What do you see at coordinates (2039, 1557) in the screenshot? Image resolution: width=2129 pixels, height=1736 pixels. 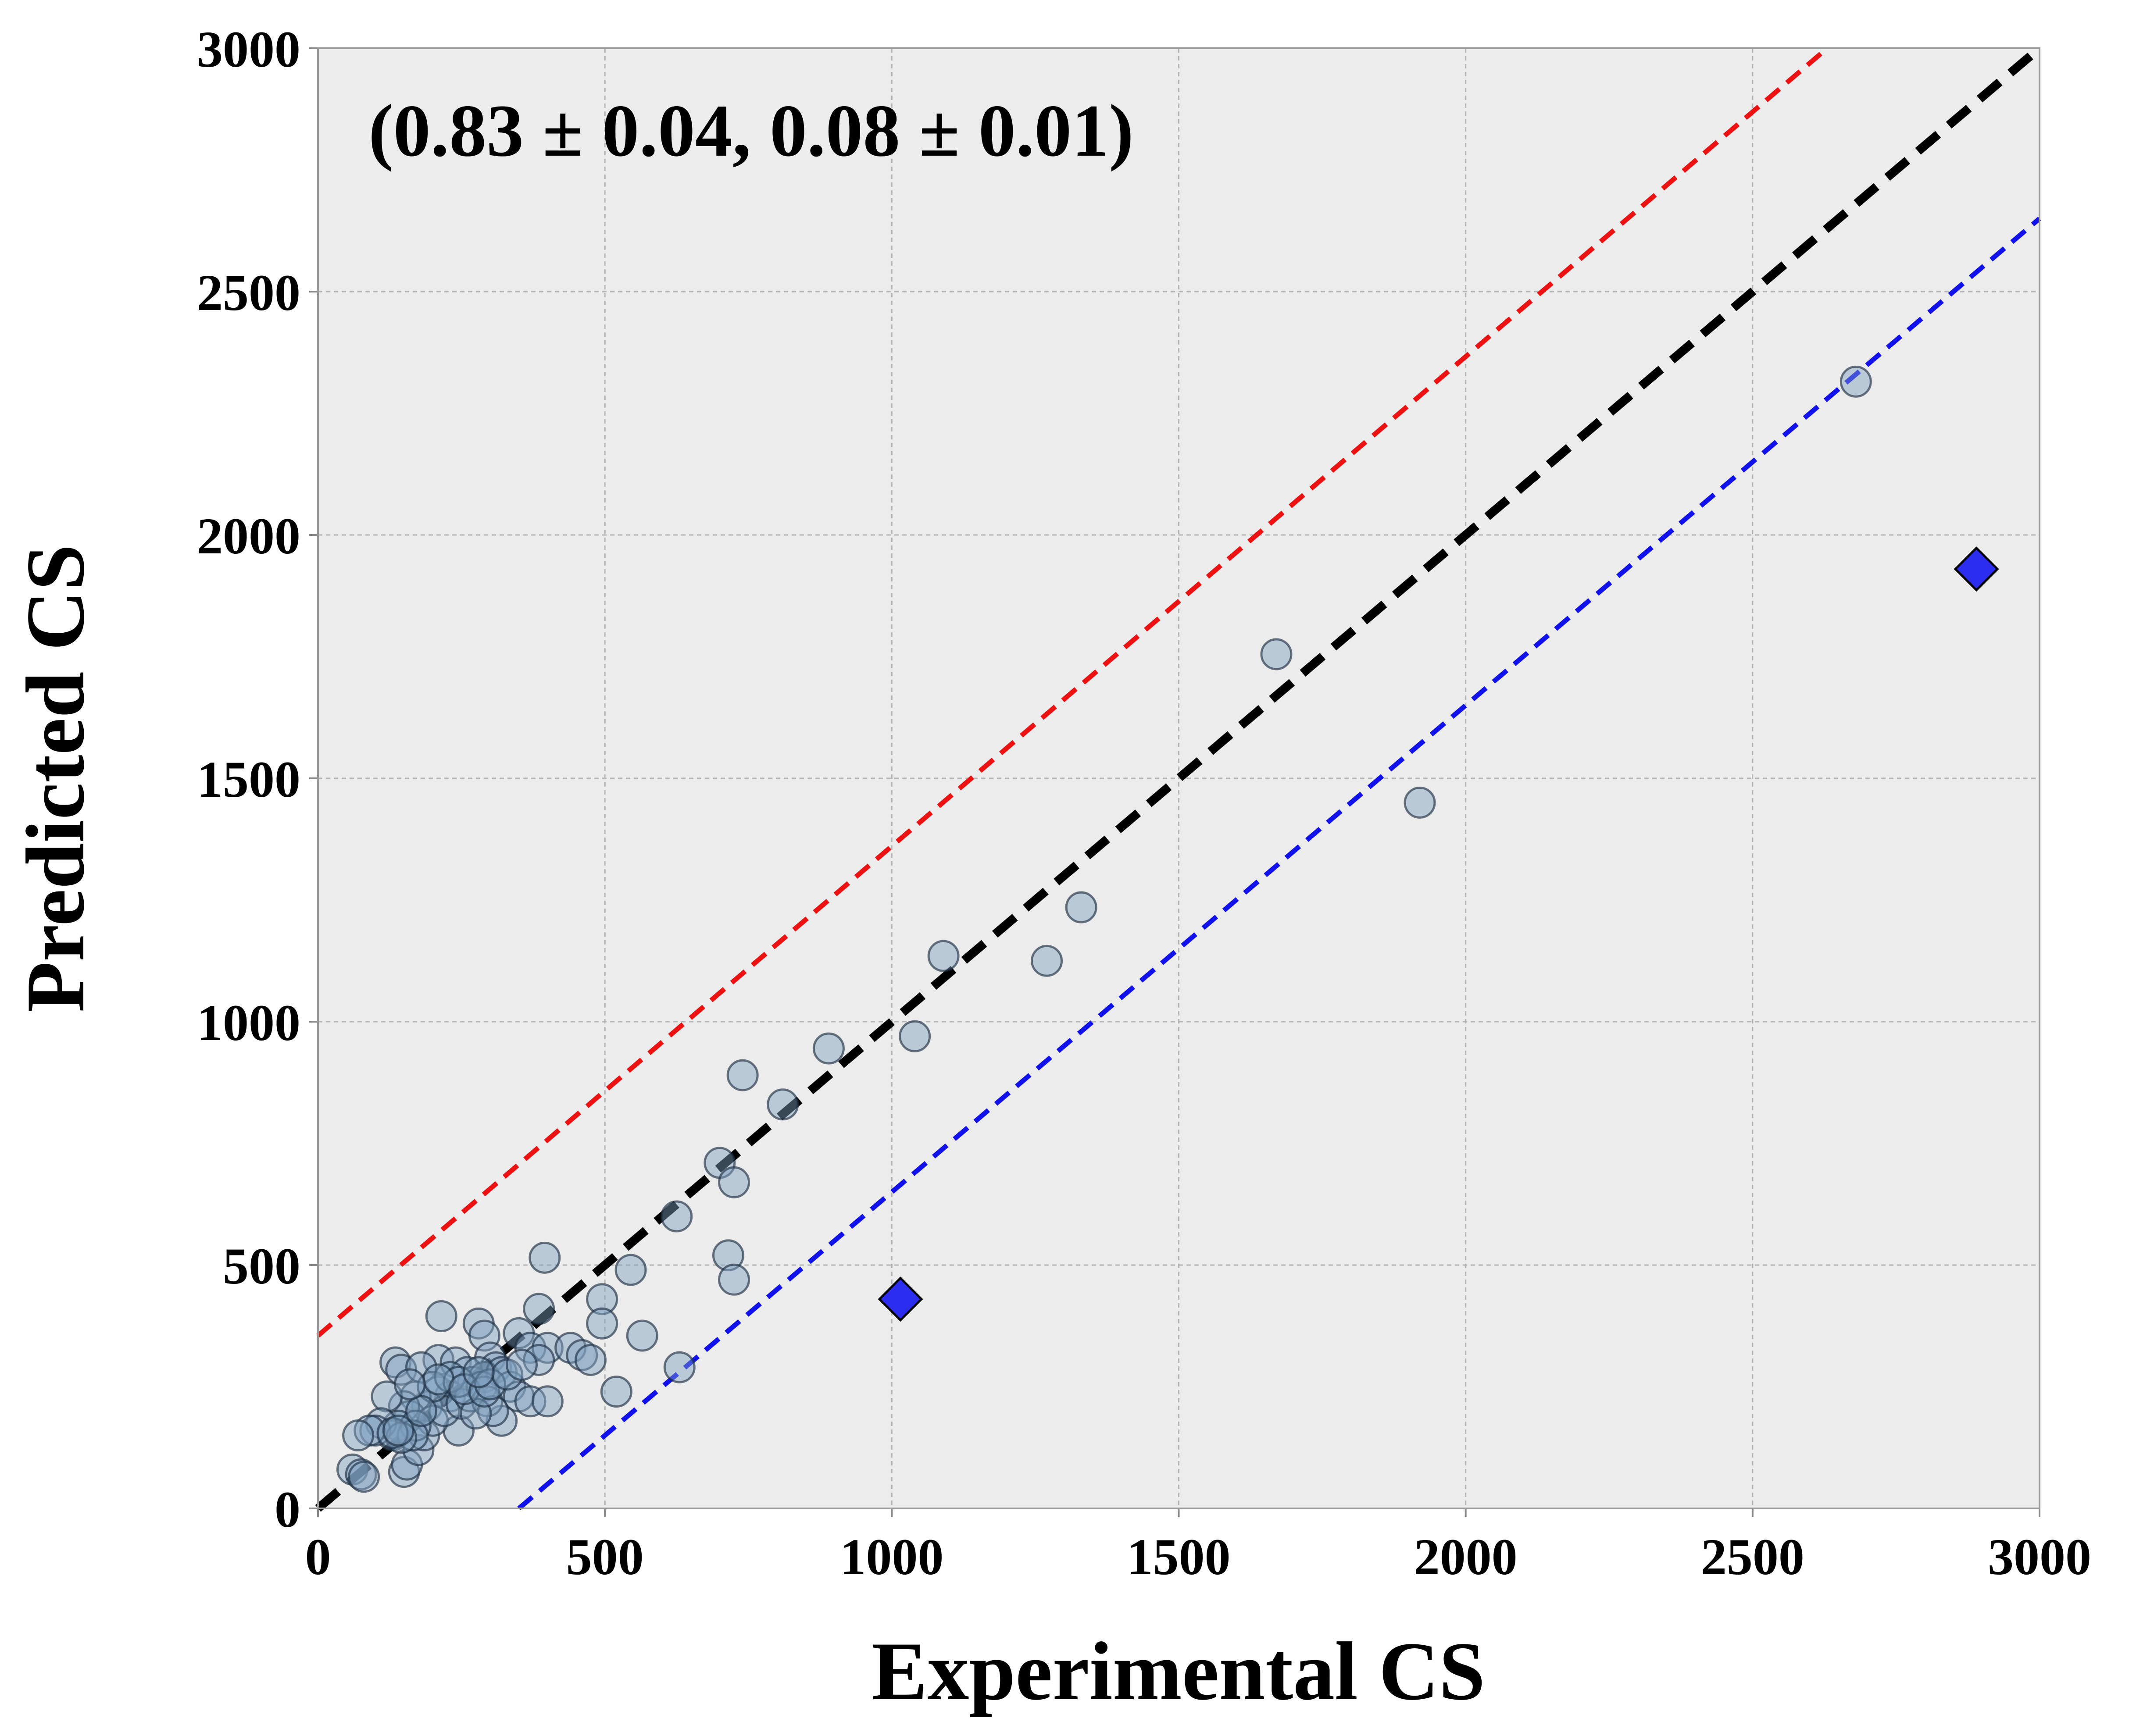 I see `x-tick-label: 3000` at bounding box center [2039, 1557].